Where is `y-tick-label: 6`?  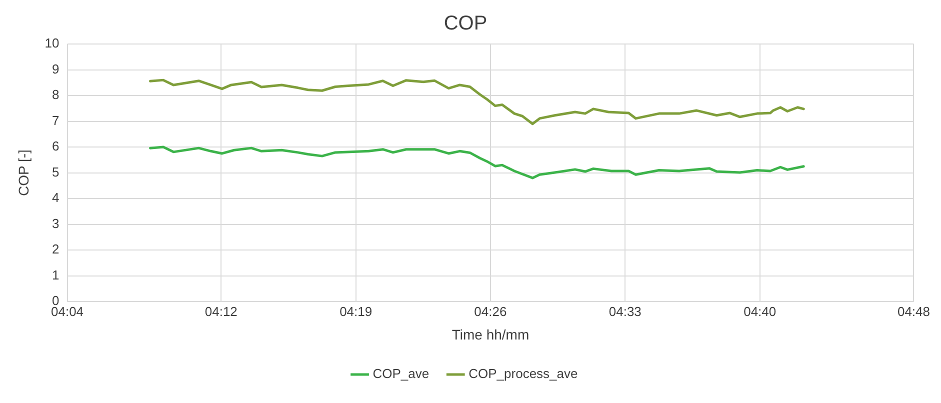 y-tick-label: 6 is located at coordinates (56, 146).